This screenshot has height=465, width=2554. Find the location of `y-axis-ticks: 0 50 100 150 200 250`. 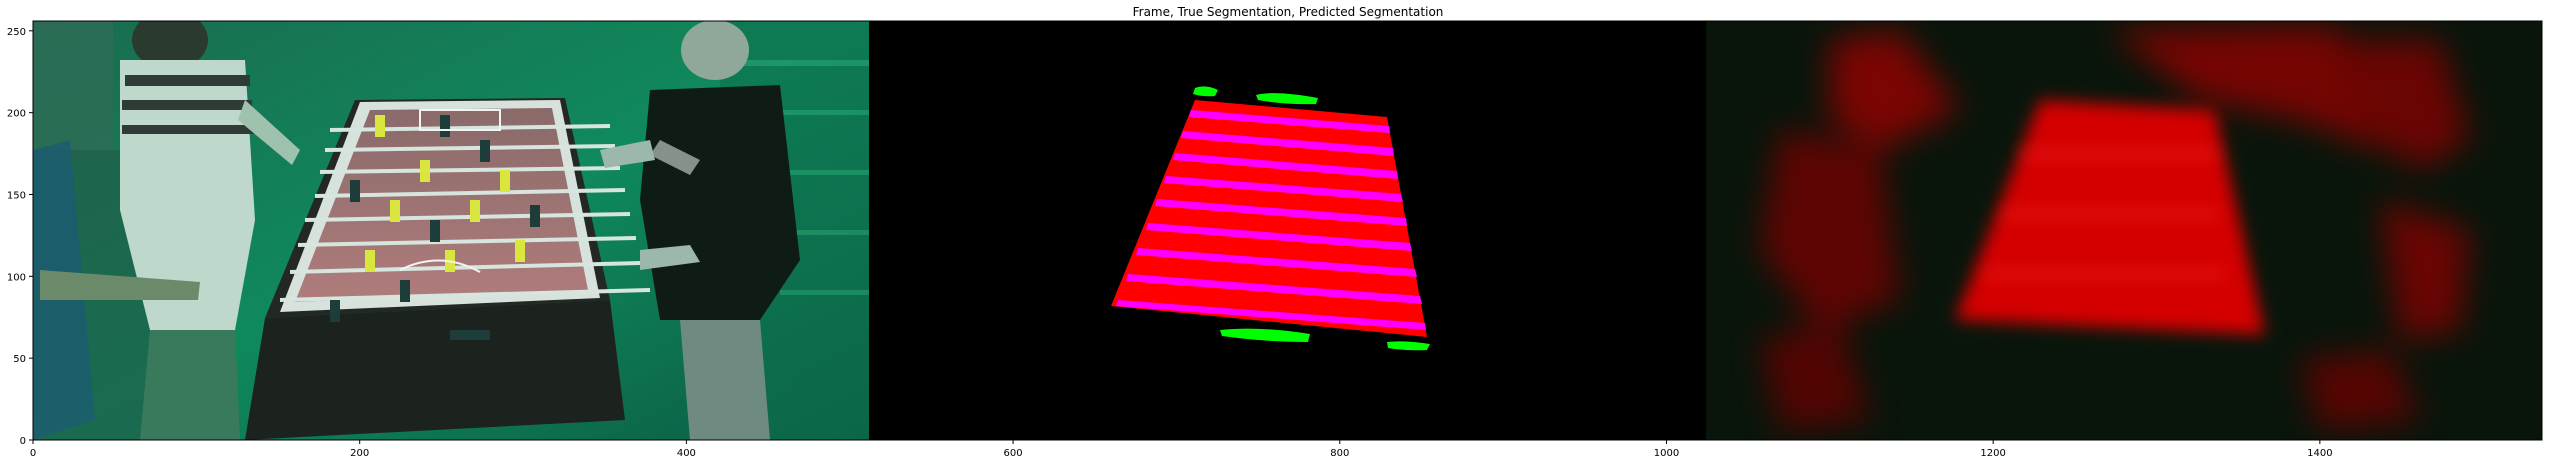

y-axis-ticks: 0 50 100 150 200 250 is located at coordinates (20, 237).